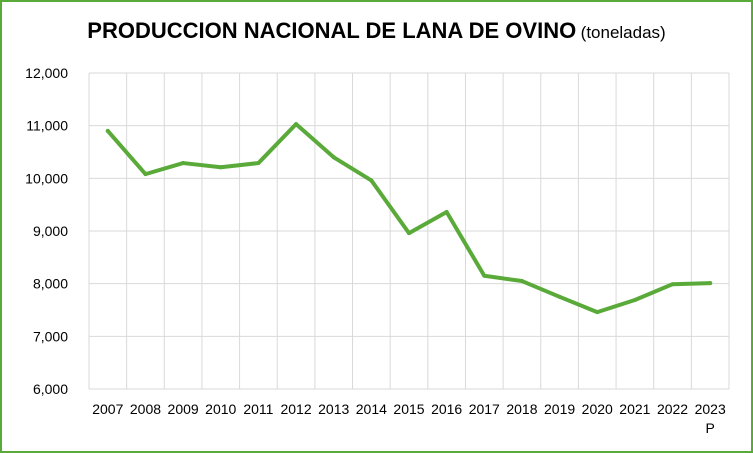 Image resolution: width=753 pixels, height=453 pixels. I want to click on x-tick-label: 2018, so click(521, 409).